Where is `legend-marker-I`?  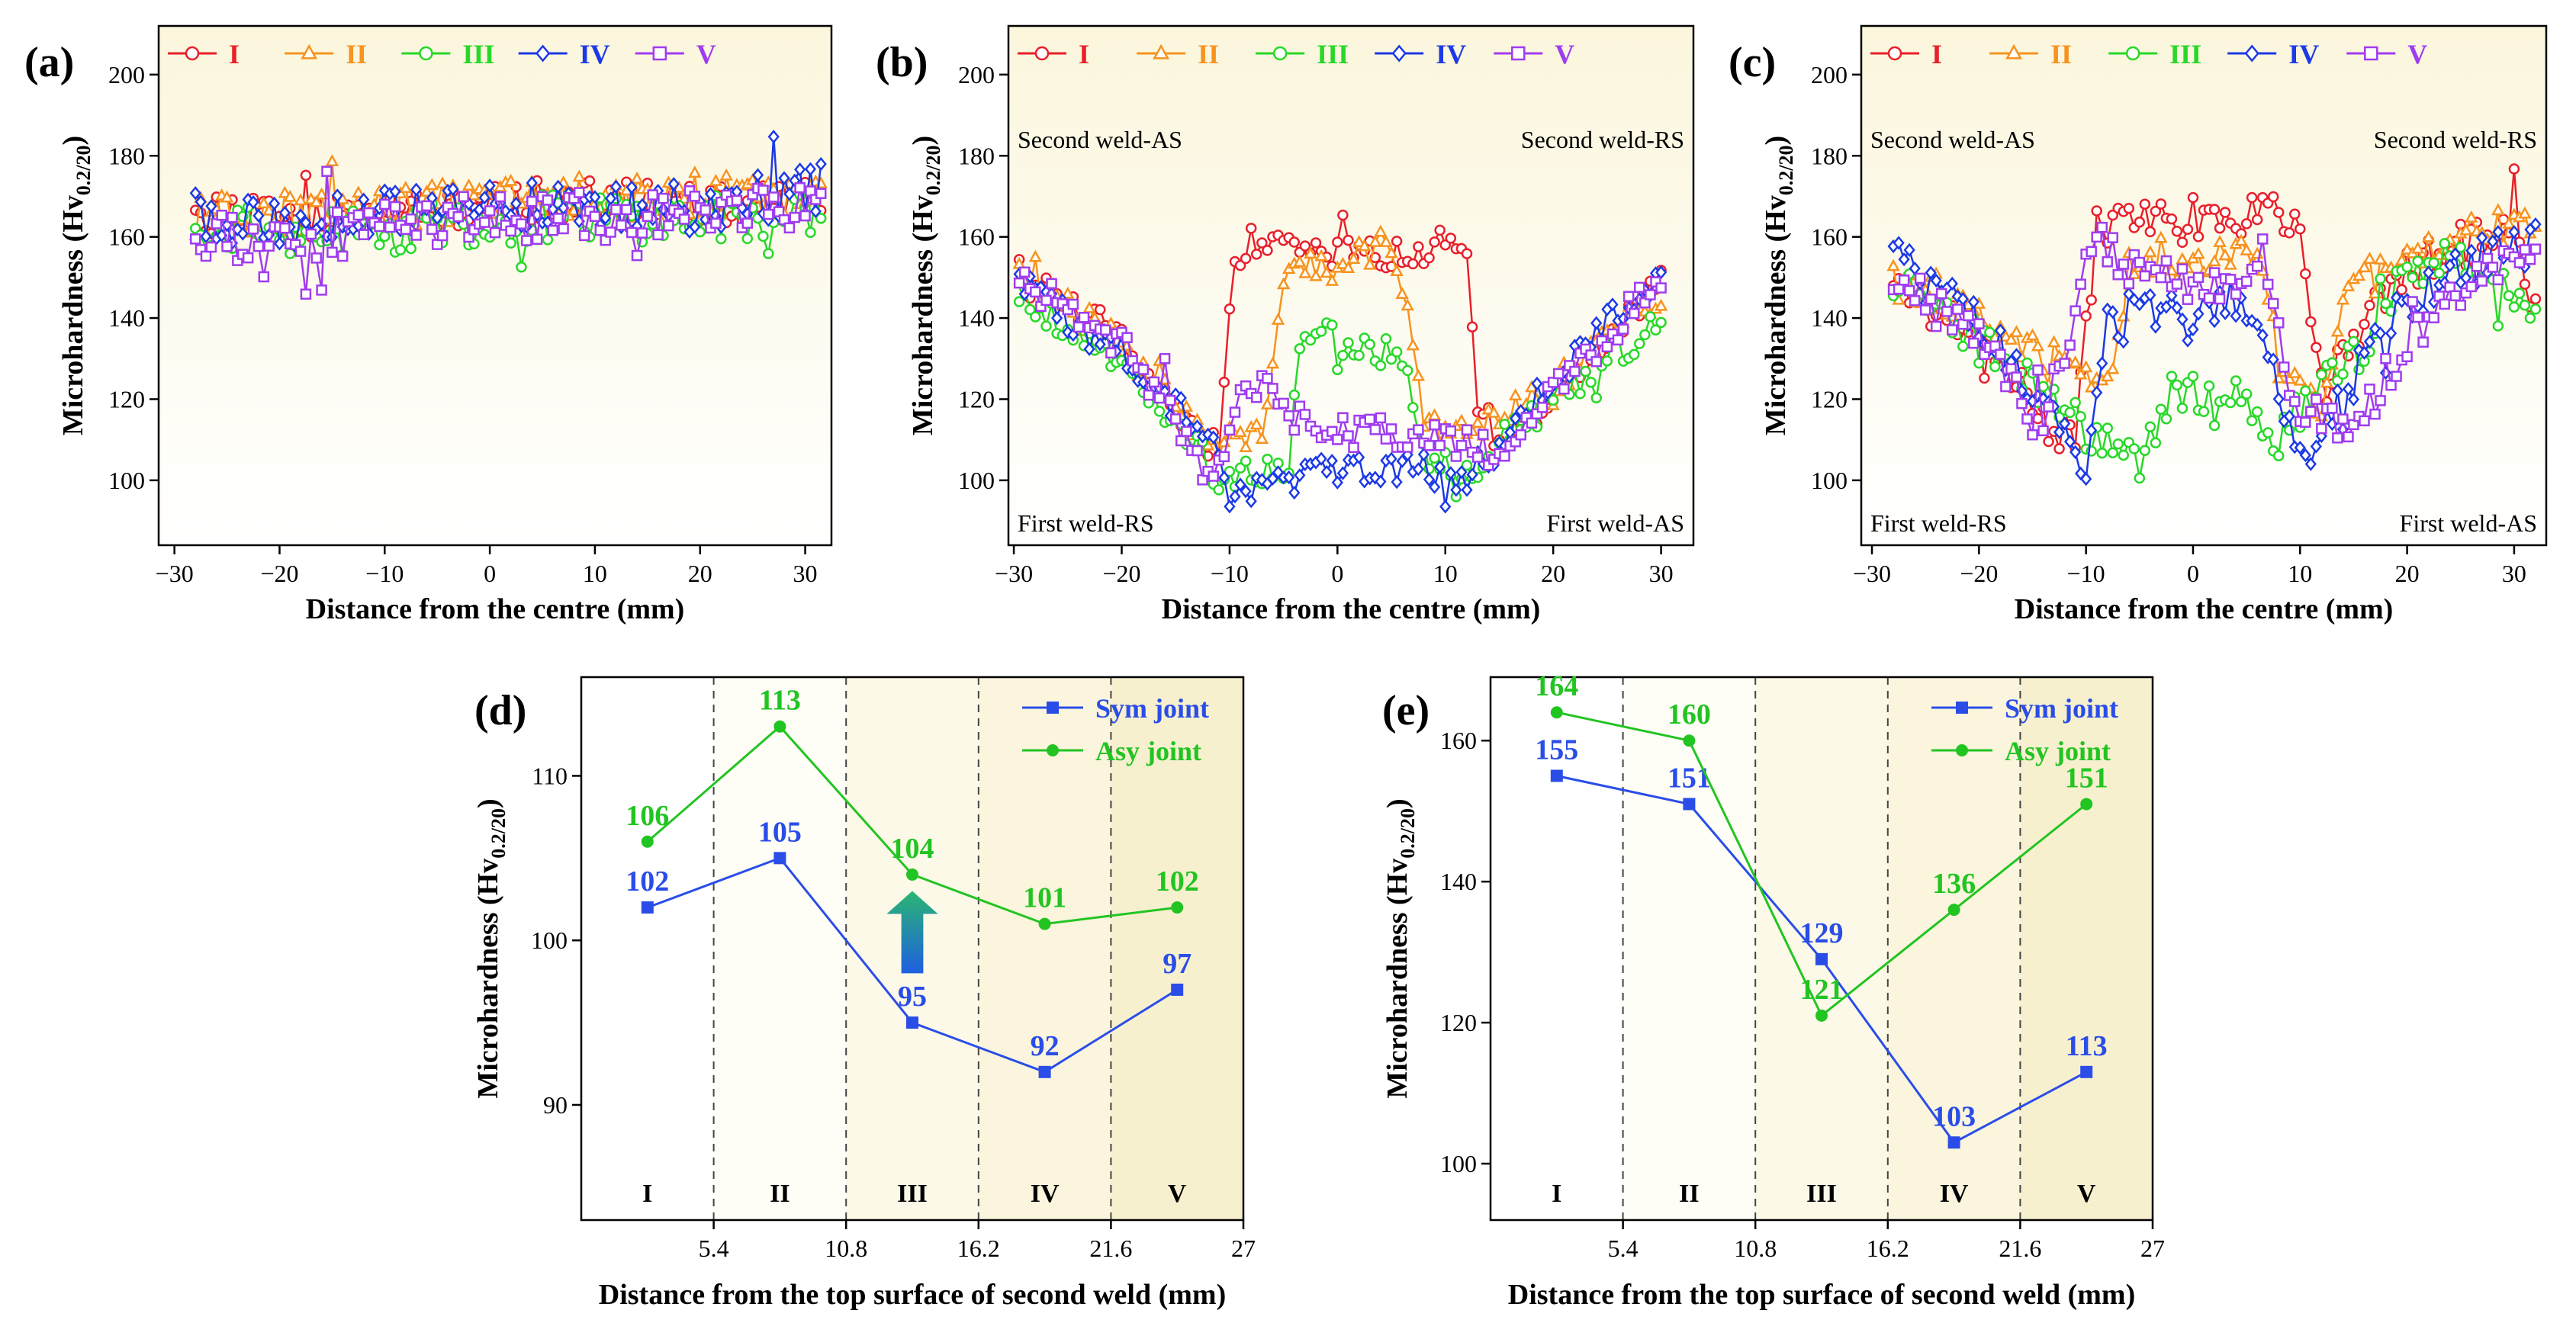
legend-marker-I is located at coordinates (1042, 54).